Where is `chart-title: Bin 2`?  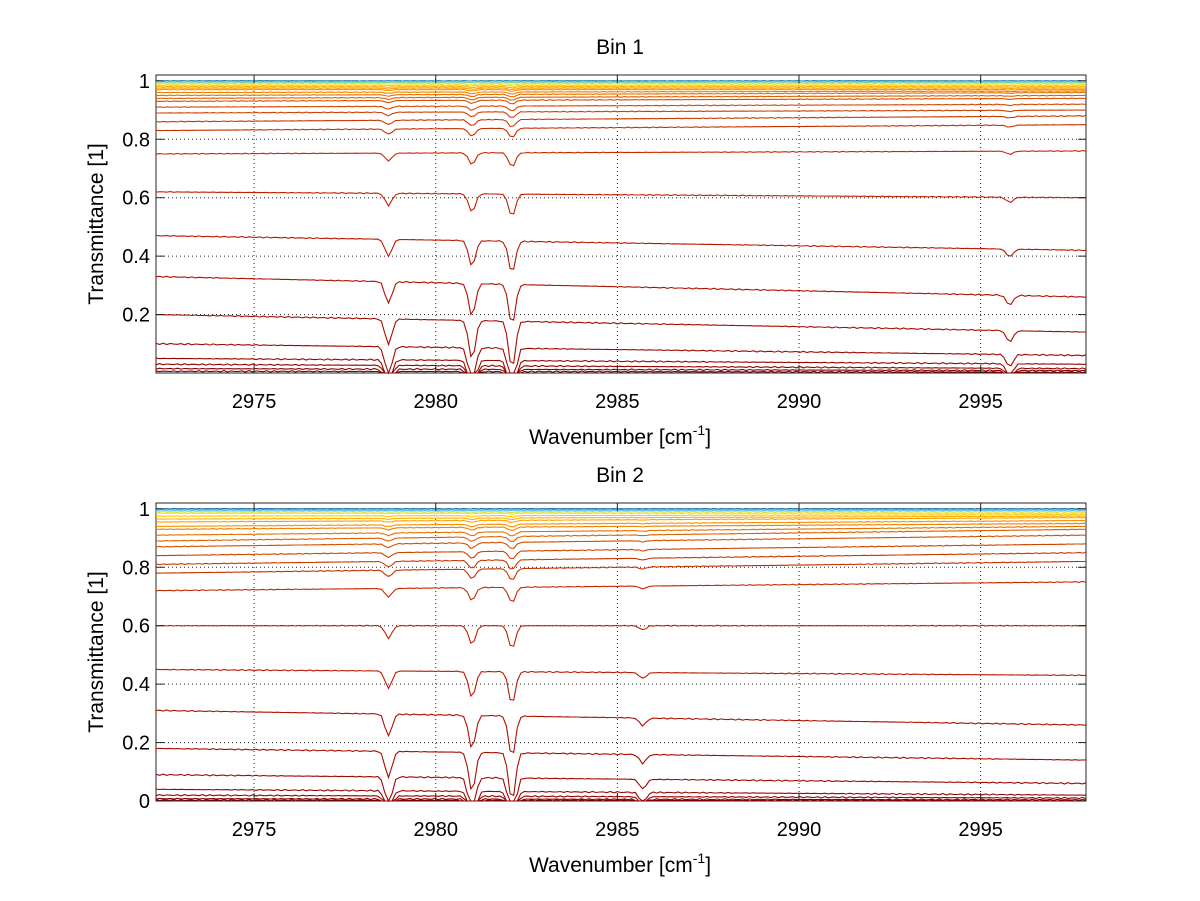
chart-title: Bin 2 is located at coordinates (620, 475).